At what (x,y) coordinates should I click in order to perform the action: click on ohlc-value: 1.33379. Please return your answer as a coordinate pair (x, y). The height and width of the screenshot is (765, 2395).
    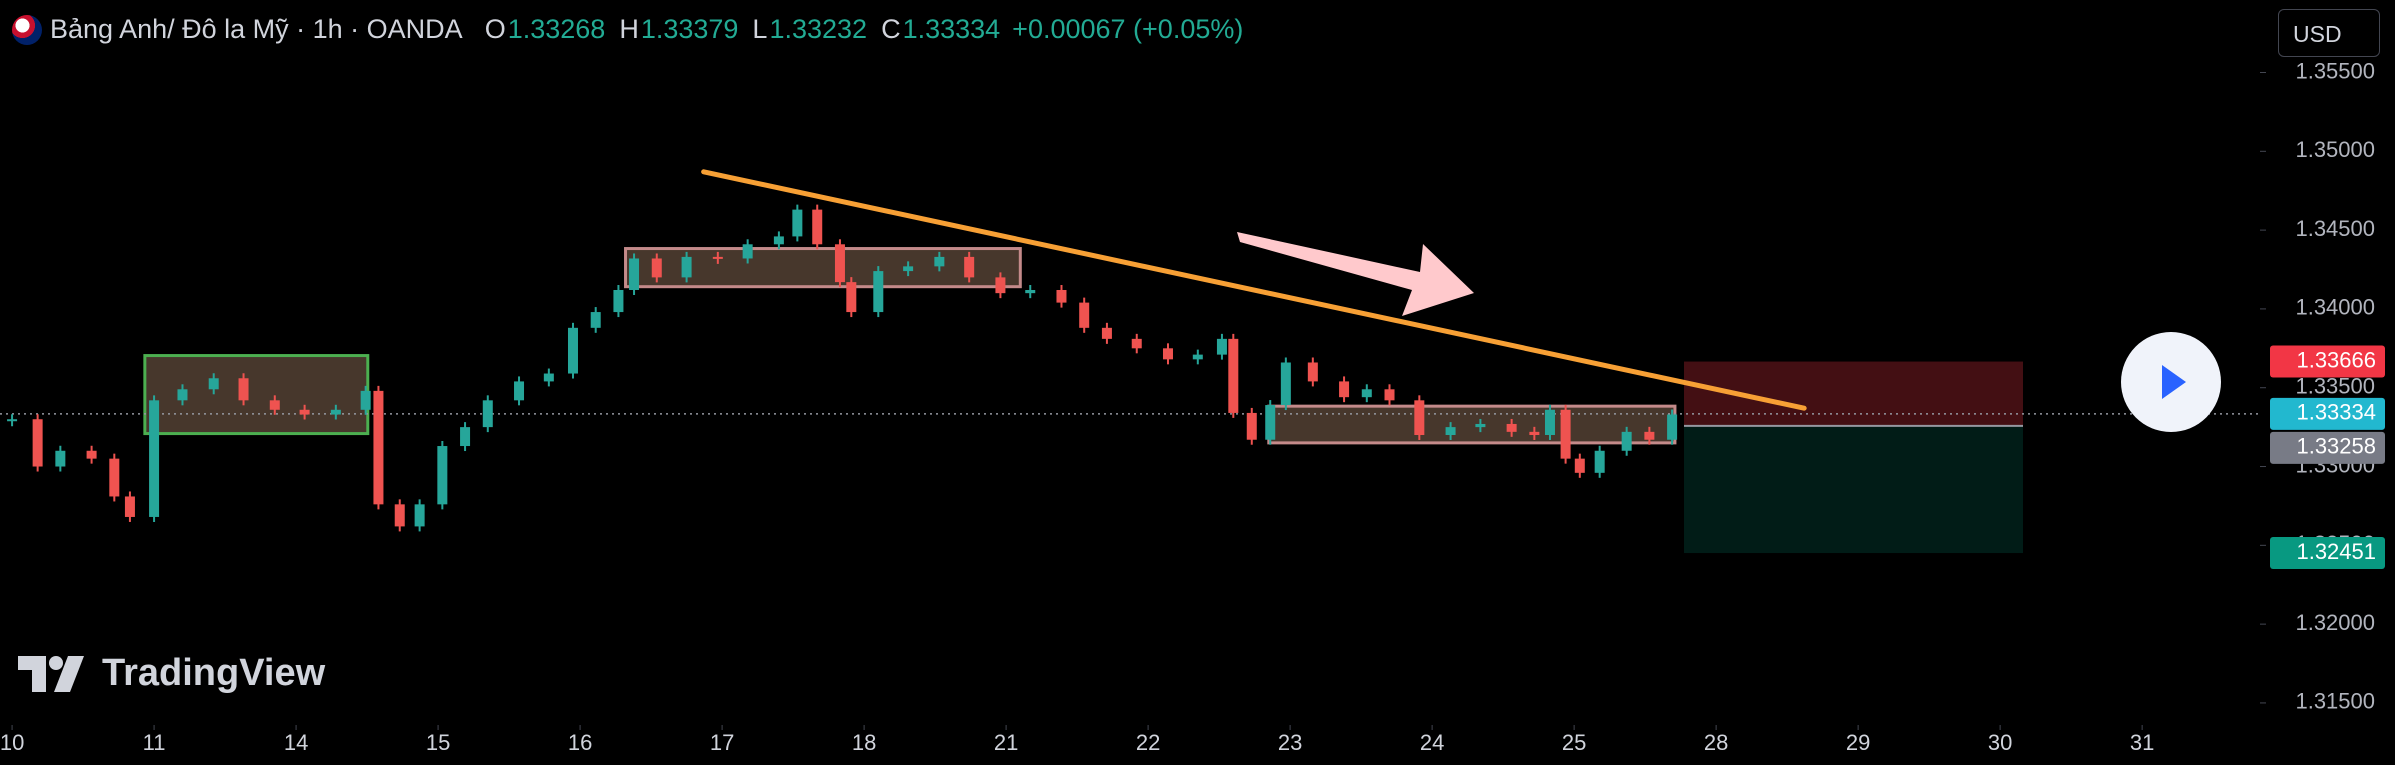
    Looking at the image, I should click on (689, 29).